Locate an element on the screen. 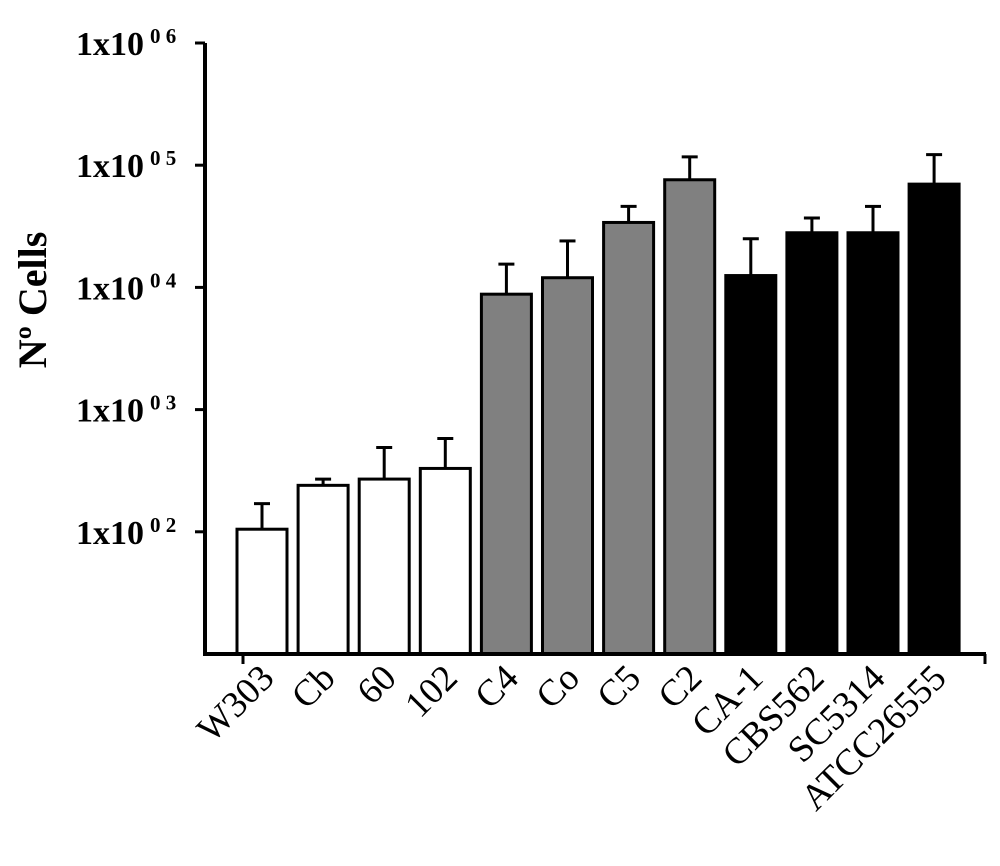 Image resolution: width=1000 pixels, height=866 pixels. bar-cb is located at coordinates (323, 569).